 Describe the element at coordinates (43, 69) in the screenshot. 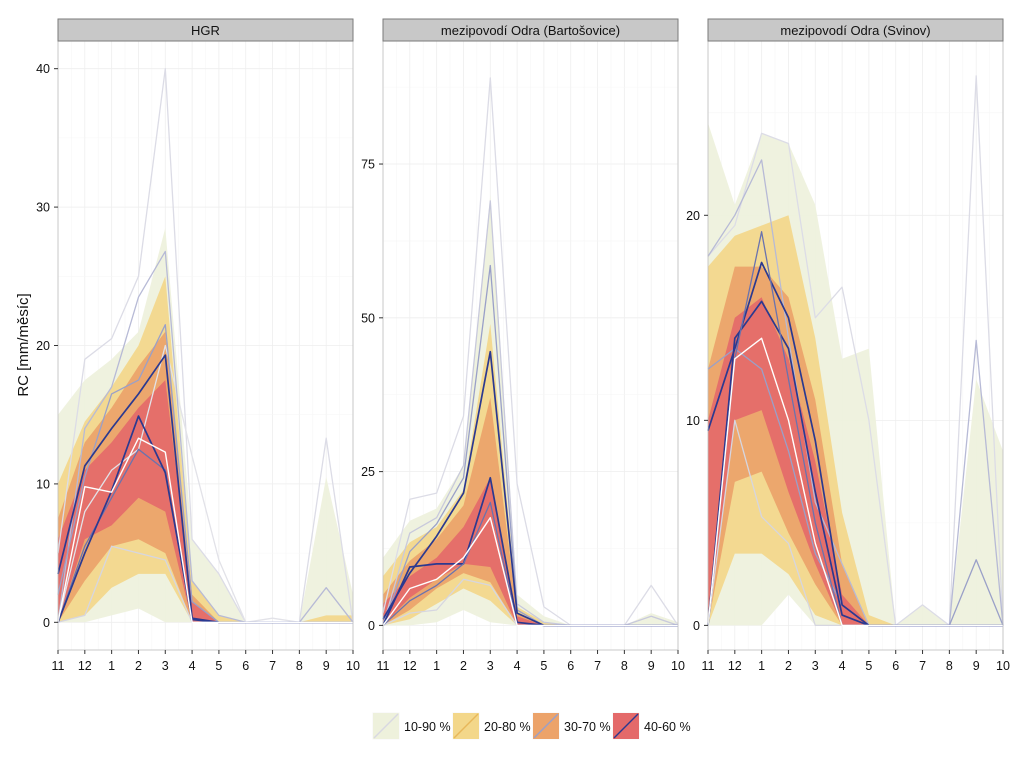

I see `y-tick-label: 40` at that location.